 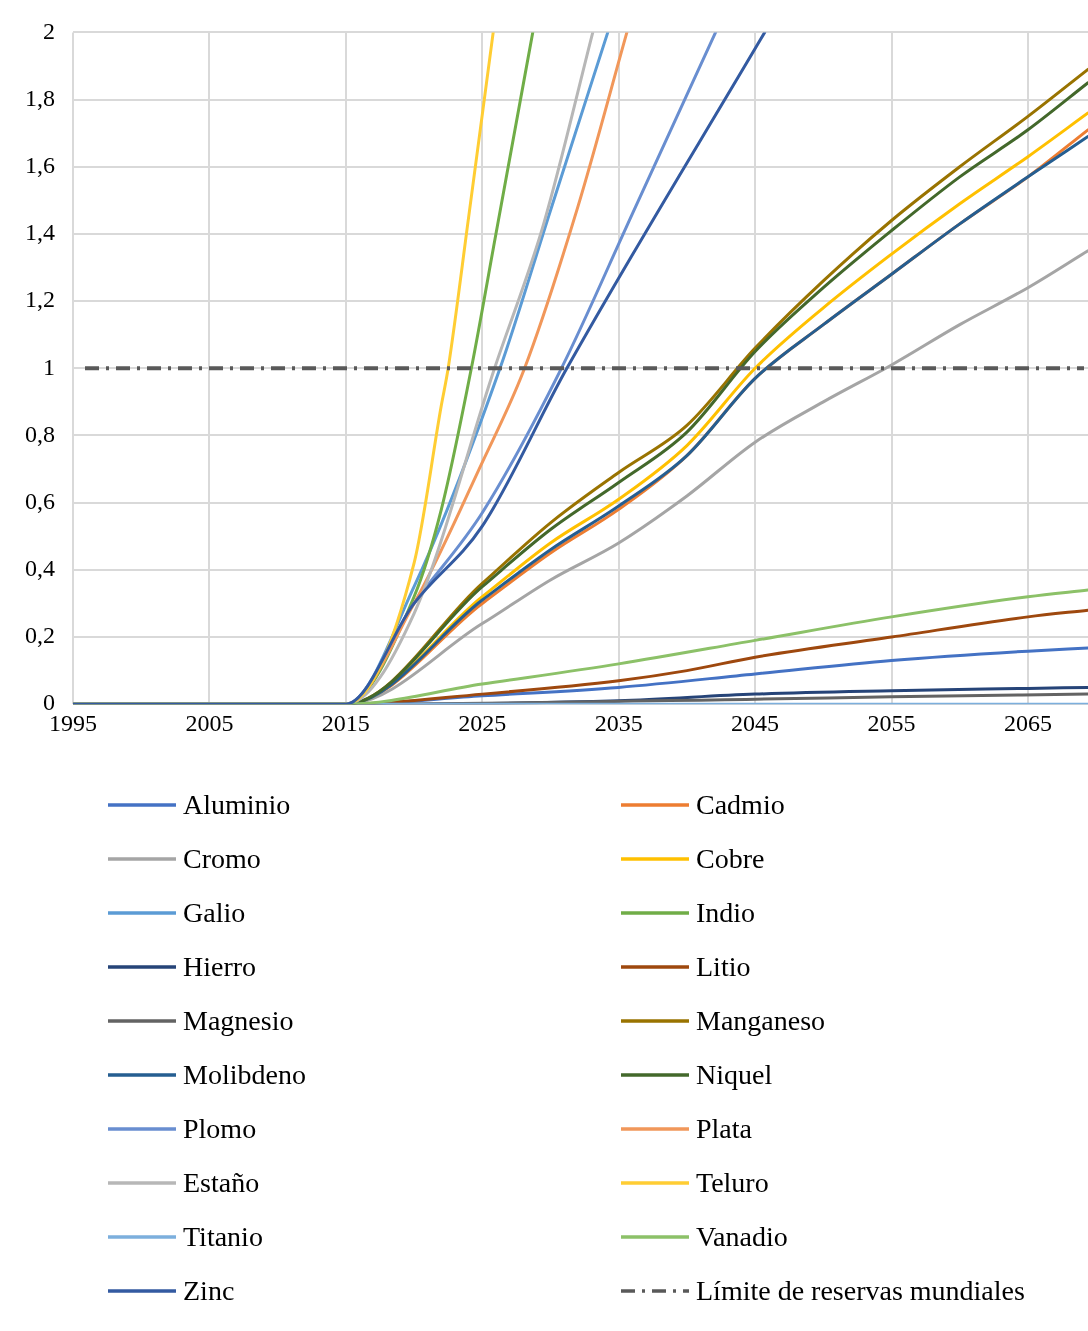 I want to click on y-tick-label: 1, so click(x=49, y=366).